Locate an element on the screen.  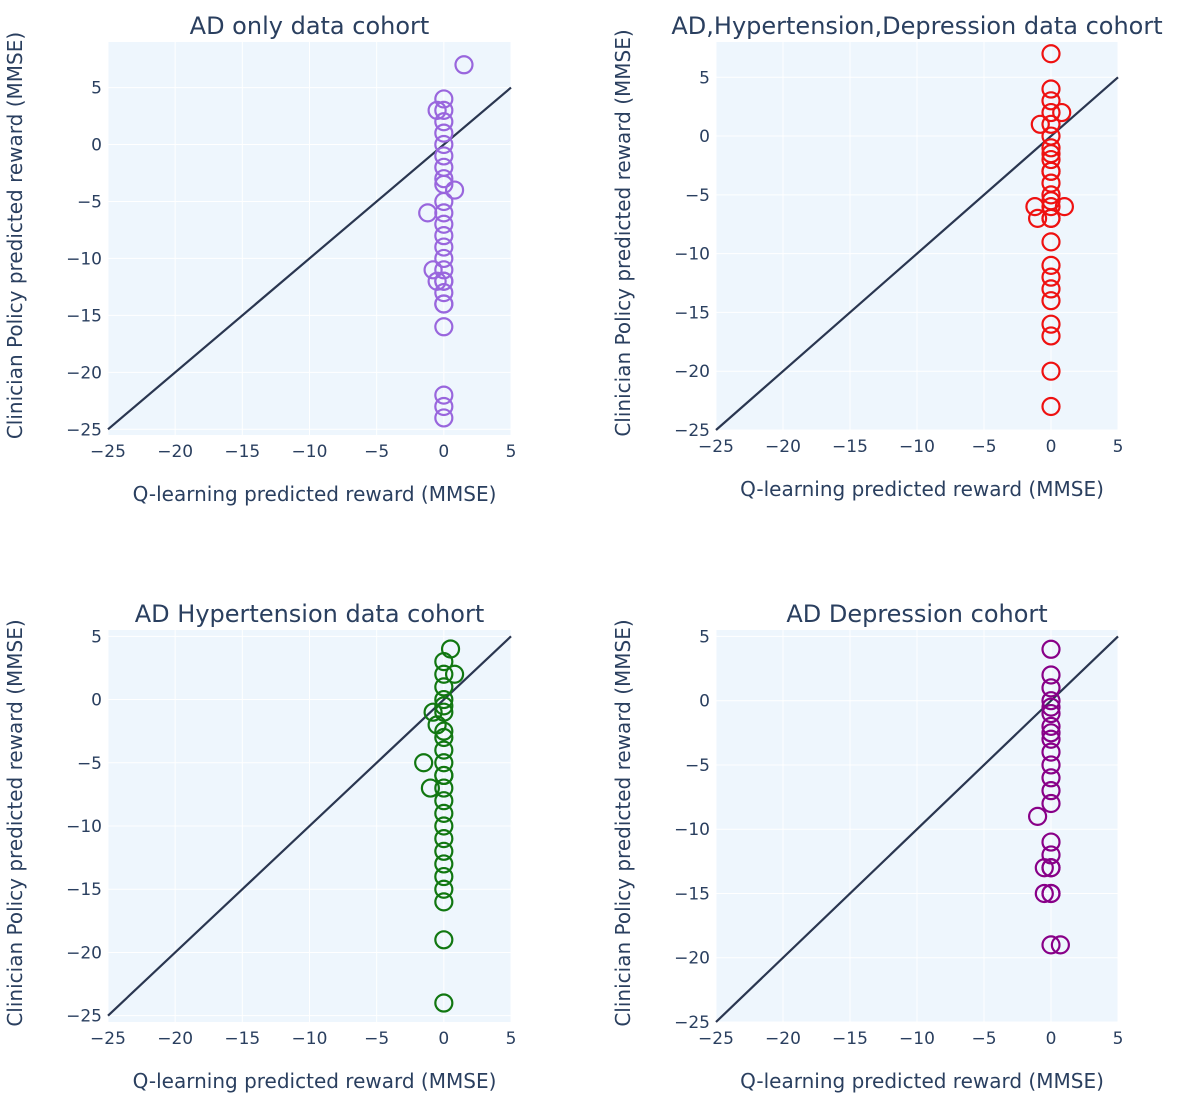
chart-title: AD Hypertension data cohort is located at coordinates (309, 614).